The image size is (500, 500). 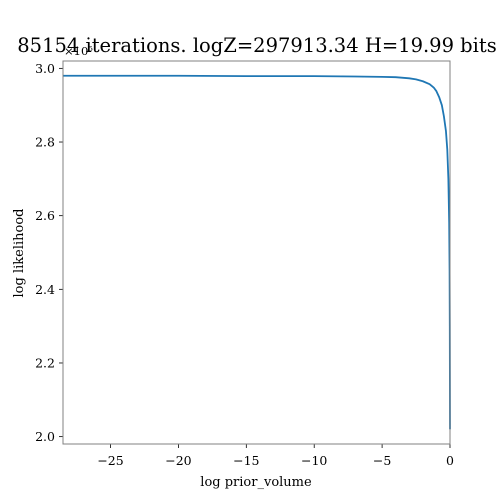 I want to click on y-tick-label: 2.4, so click(x=45, y=289).